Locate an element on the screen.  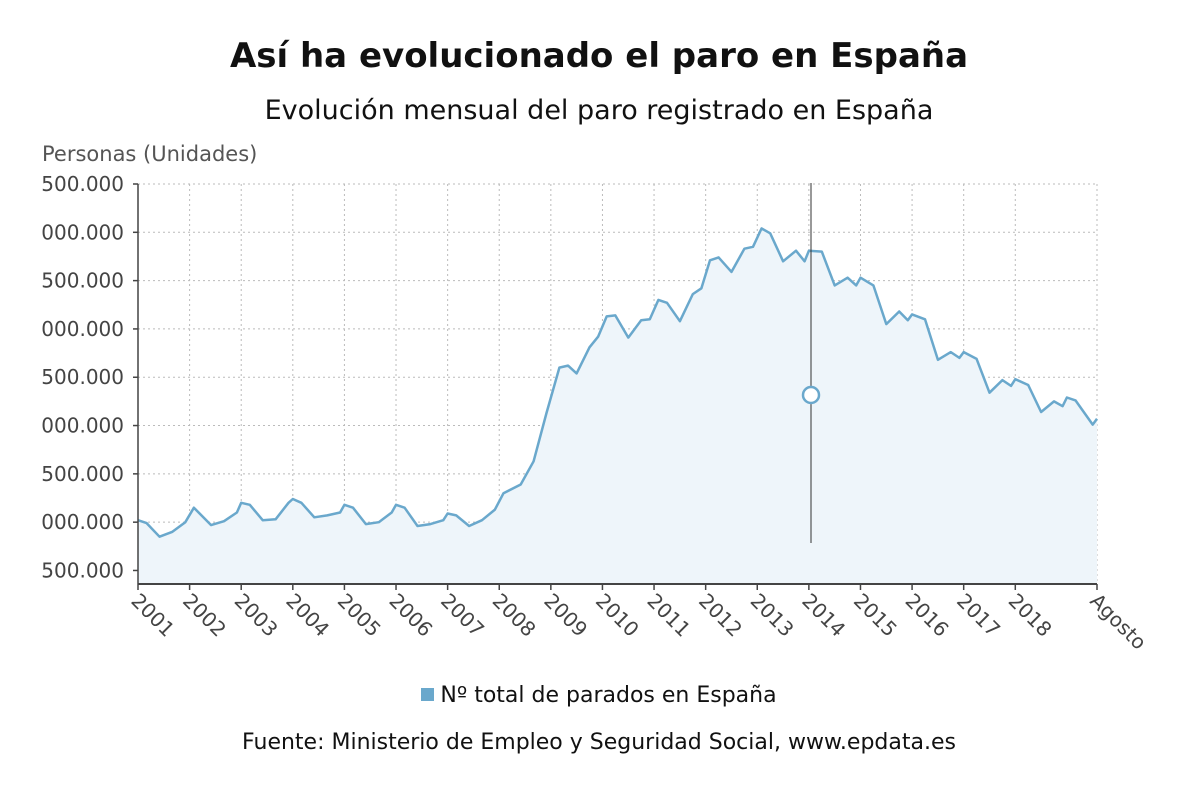
x-tick-label: 2013 is located at coordinates (772, 615).